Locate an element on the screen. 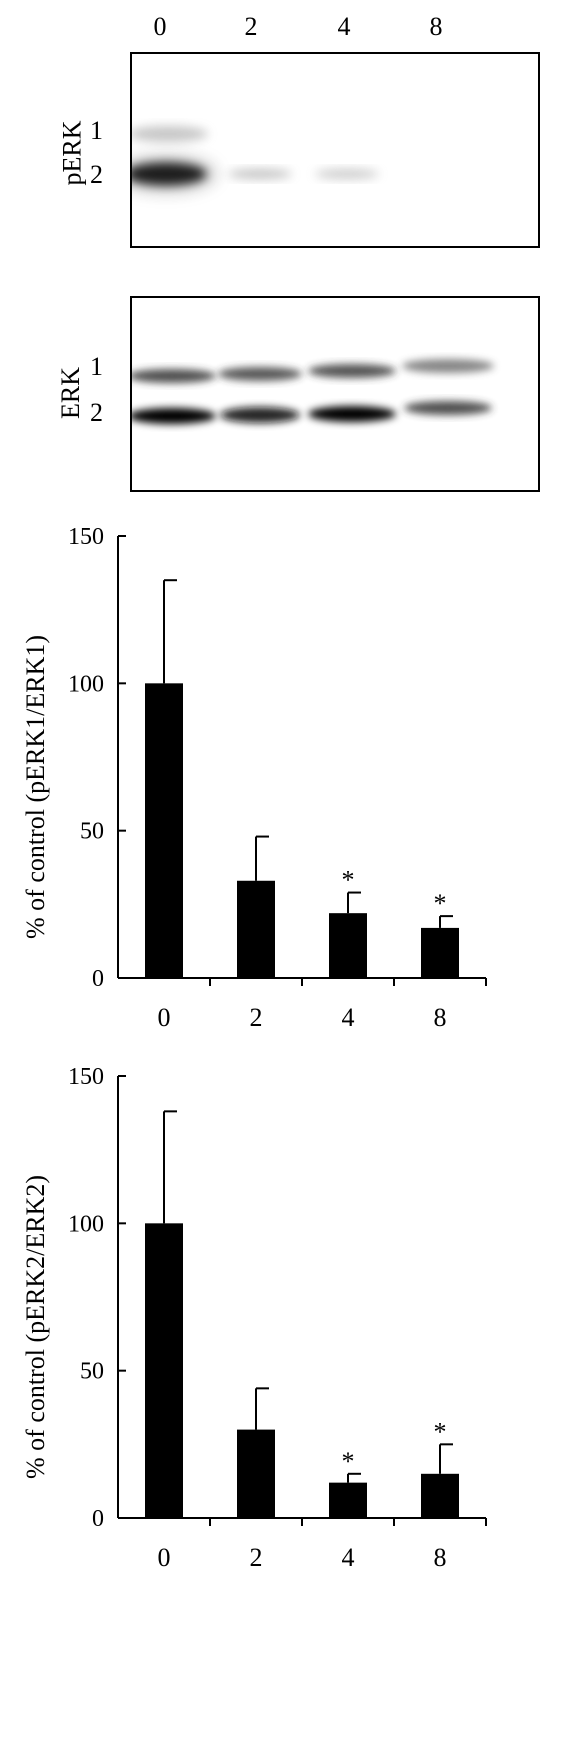  perk-band-2-label: 2 is located at coordinates (96, 174).